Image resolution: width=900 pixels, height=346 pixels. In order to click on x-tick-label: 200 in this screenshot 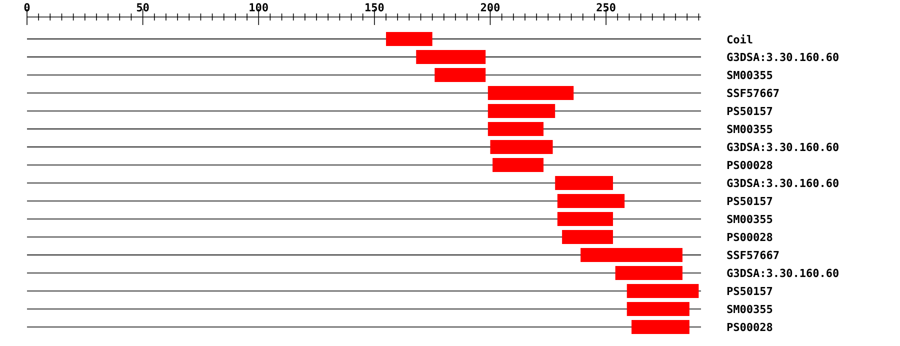, I will do `click(490, 7)`.